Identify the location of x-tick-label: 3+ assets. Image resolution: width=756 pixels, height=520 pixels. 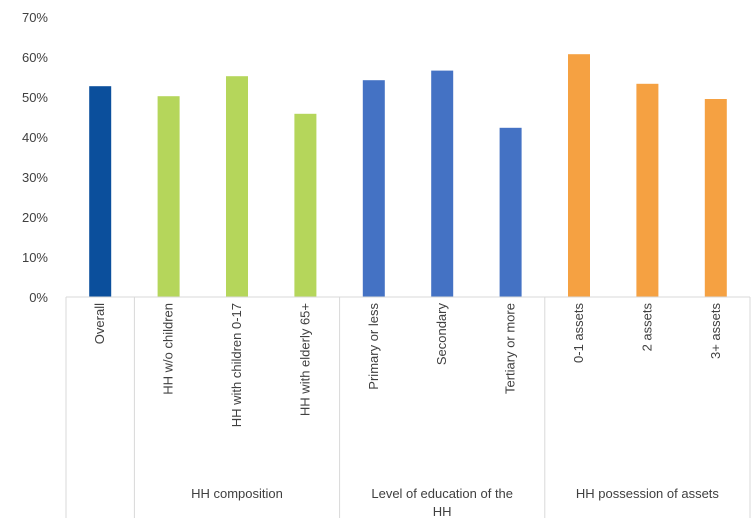
(715, 331).